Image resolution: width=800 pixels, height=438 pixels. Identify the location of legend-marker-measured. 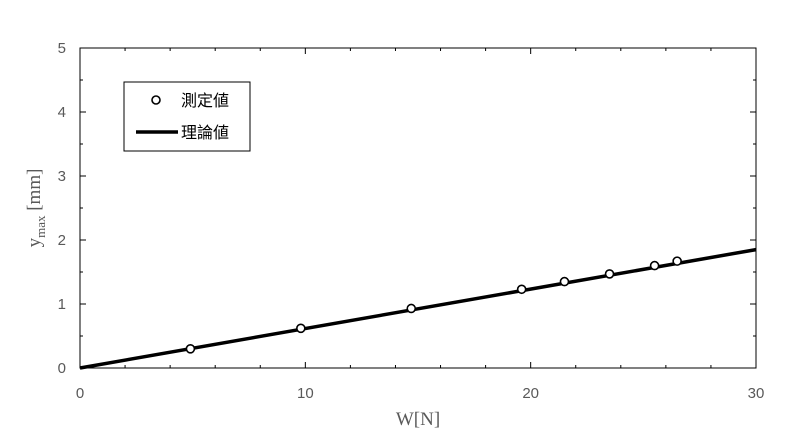
(156, 100).